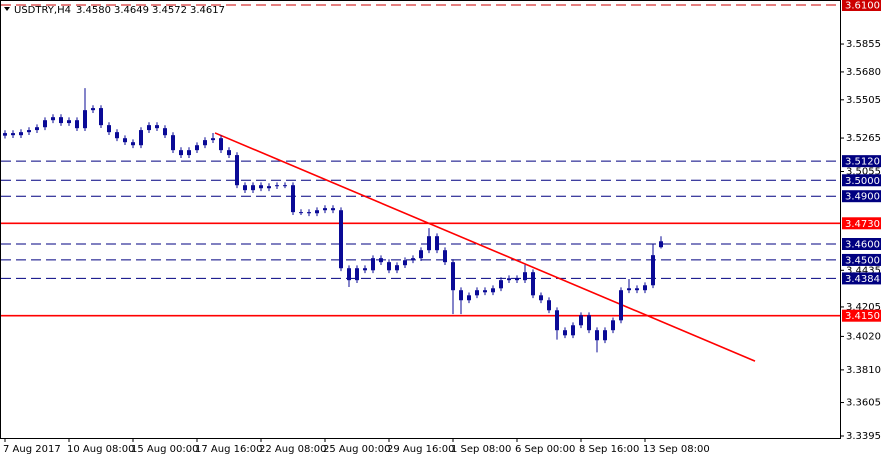  What do you see at coordinates (863, 270) in the screenshot?
I see `y-tick-label: 3.4435` at bounding box center [863, 270].